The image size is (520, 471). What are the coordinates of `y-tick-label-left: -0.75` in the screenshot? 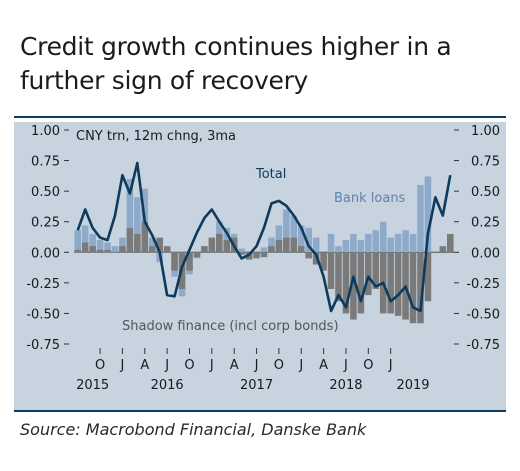 It's located at (43, 345).